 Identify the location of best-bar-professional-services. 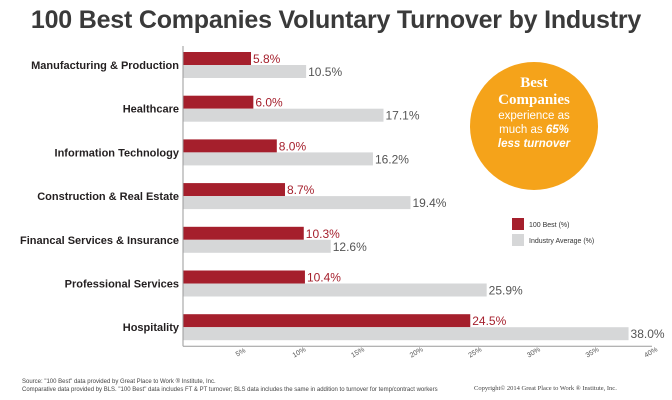
(244, 277).